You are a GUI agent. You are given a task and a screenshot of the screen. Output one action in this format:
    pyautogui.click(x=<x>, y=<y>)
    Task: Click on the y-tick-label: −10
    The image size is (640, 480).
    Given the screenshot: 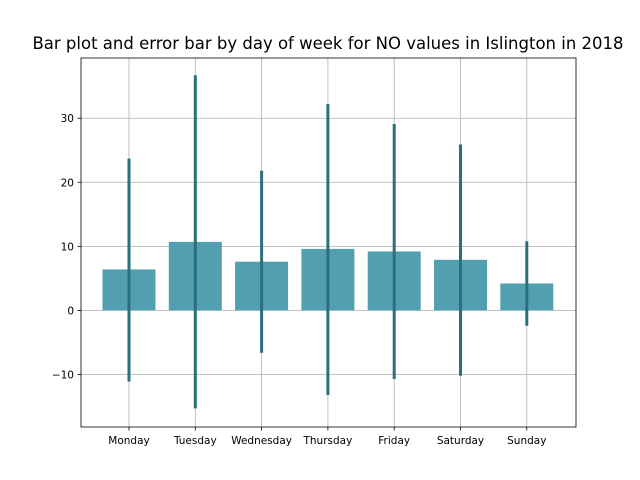 What is the action you would take?
    pyautogui.click(x=63, y=375)
    